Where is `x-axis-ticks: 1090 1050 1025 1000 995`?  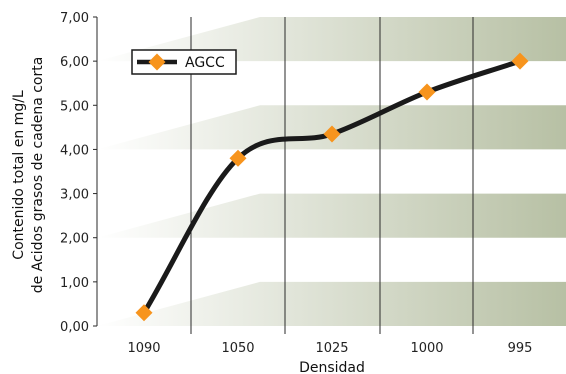 x-axis-ticks: 1090 1050 1025 1000 995 is located at coordinates (329, 348).